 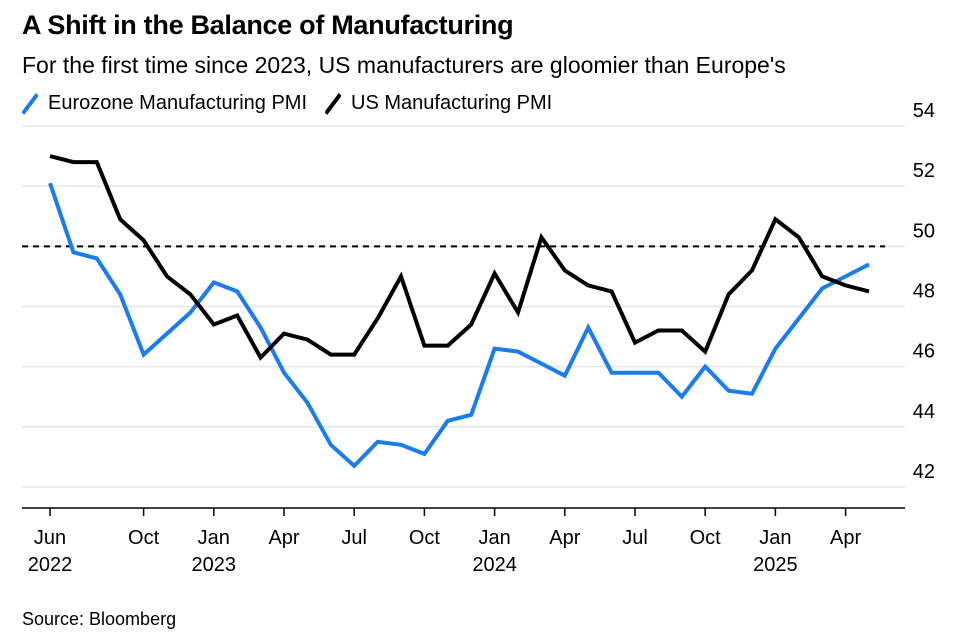 What do you see at coordinates (924, 111) in the screenshot?
I see `y-tick-label-54: 54` at bounding box center [924, 111].